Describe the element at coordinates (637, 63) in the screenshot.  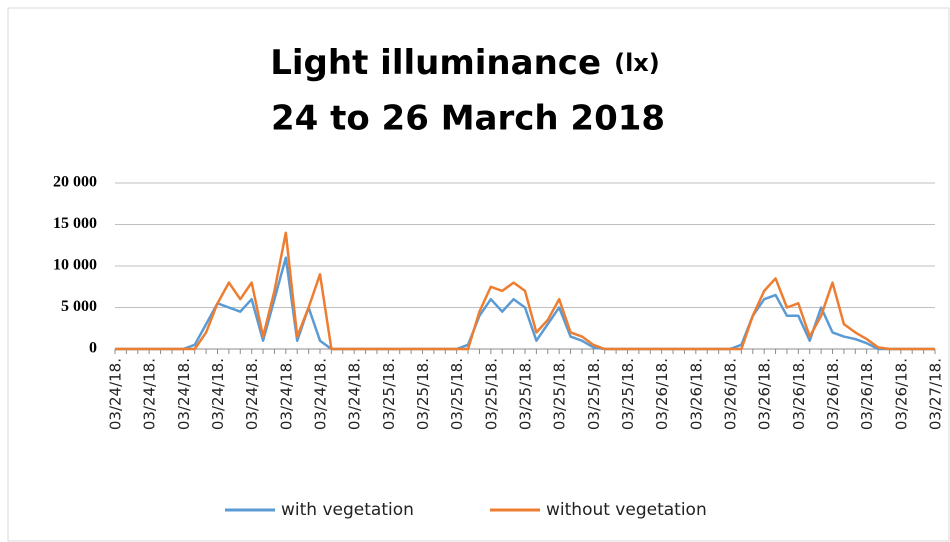
I see `chart-title-unit: (lx)` at that location.